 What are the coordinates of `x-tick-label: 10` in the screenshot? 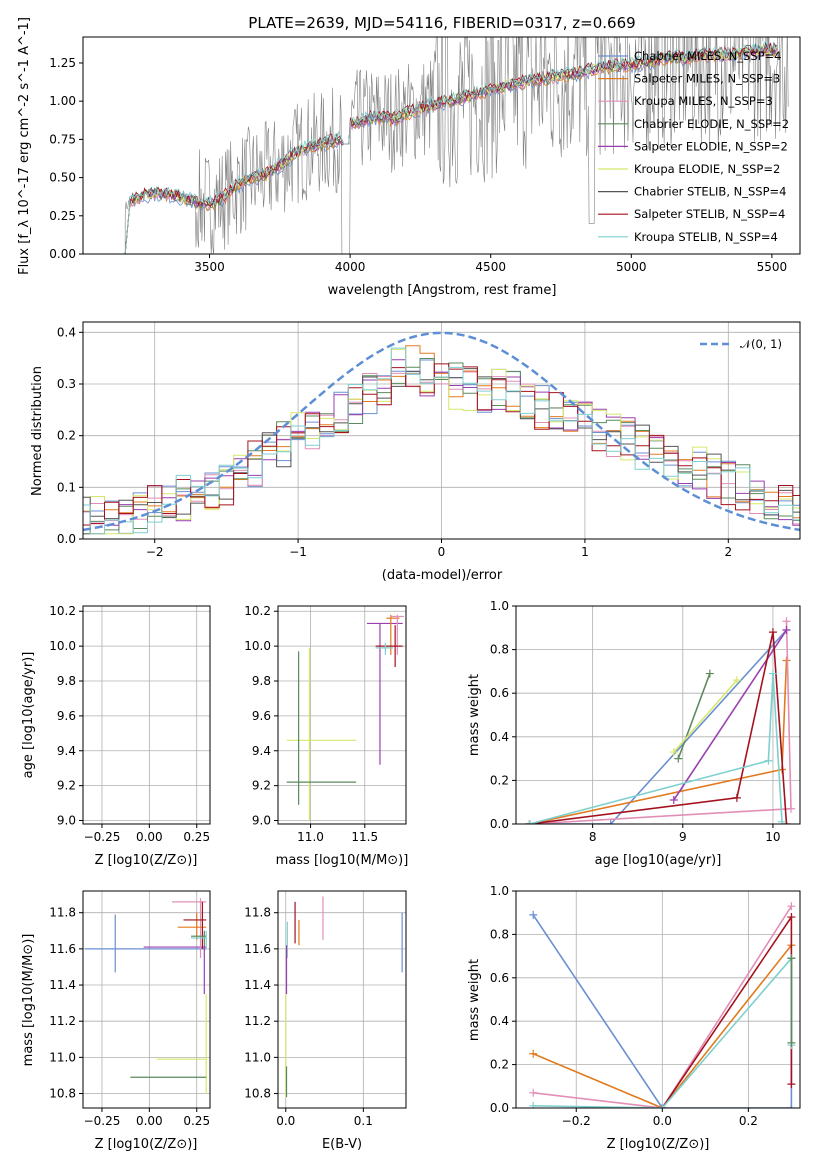 It's located at (772, 837).